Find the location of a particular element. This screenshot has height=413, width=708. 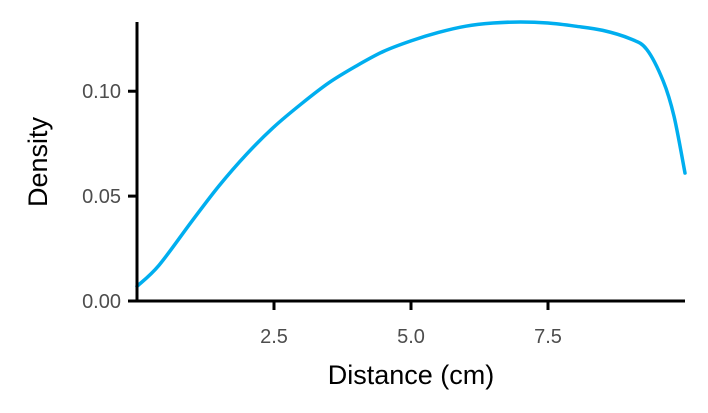

y-axis-ticks: 0.00 0.05 0.10 is located at coordinates (109, 197).